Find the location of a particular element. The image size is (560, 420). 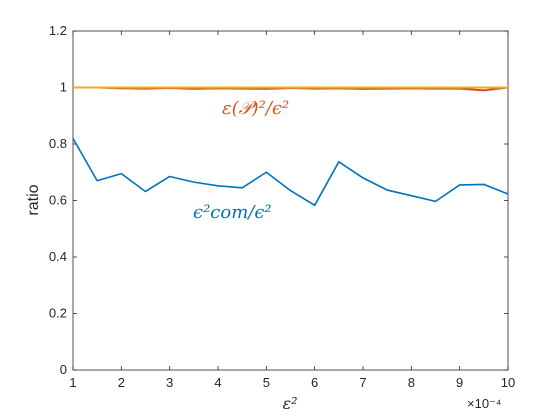

x-tick-label: 5 is located at coordinates (266, 382).